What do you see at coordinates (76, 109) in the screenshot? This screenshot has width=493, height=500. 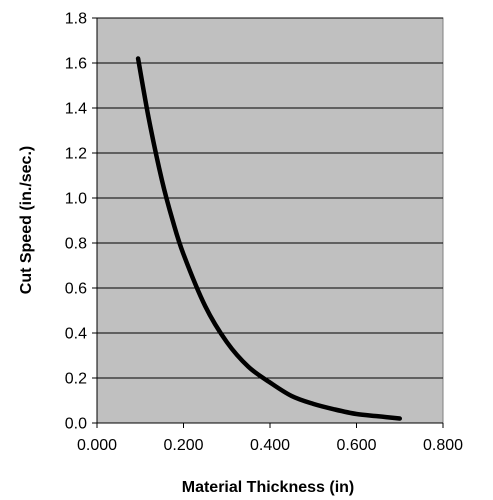 I see `y-tick-label: 1.4` at bounding box center [76, 109].